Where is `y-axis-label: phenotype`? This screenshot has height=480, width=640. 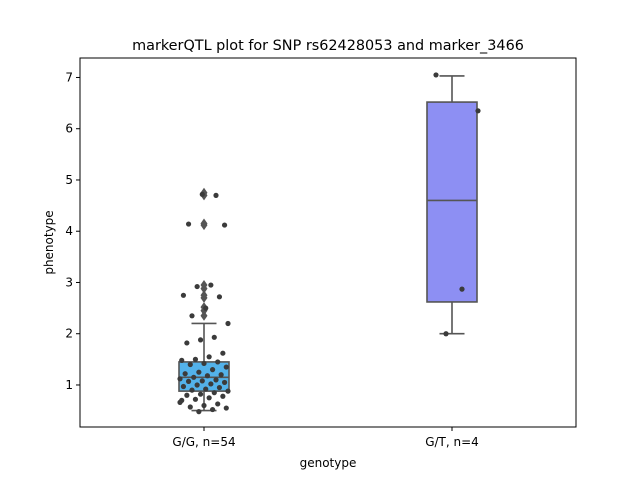
y-axis-label: phenotype is located at coordinates (49, 242).